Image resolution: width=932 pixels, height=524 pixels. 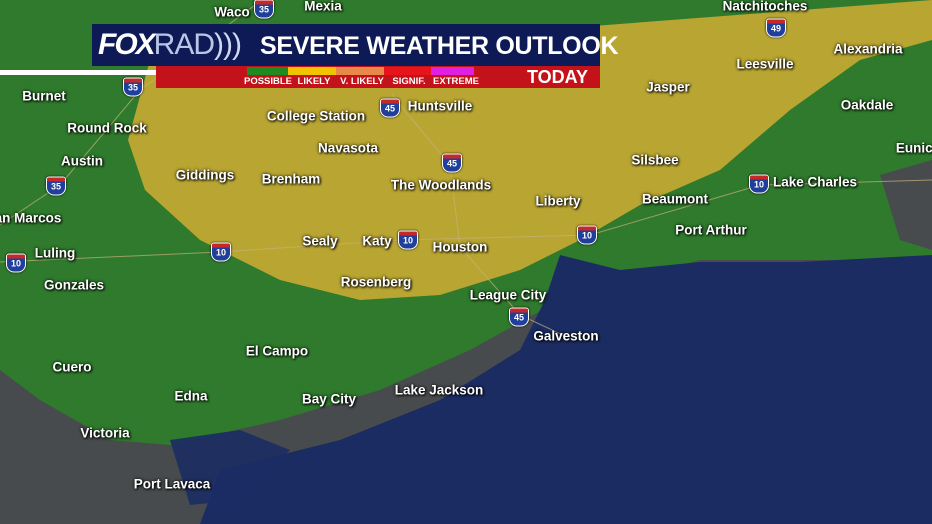 What do you see at coordinates (172, 484) in the screenshot?
I see `city-label: Port Lavaca` at bounding box center [172, 484].